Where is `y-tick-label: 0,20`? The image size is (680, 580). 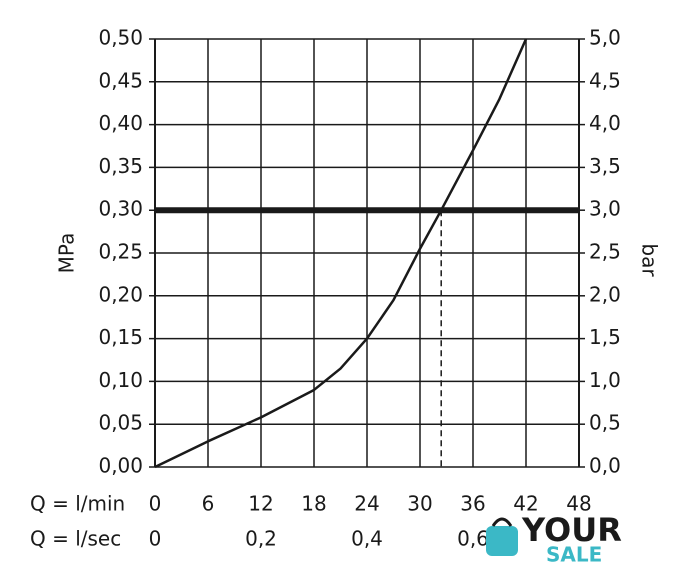
y-tick-label: 0,20 is located at coordinates (120, 294).